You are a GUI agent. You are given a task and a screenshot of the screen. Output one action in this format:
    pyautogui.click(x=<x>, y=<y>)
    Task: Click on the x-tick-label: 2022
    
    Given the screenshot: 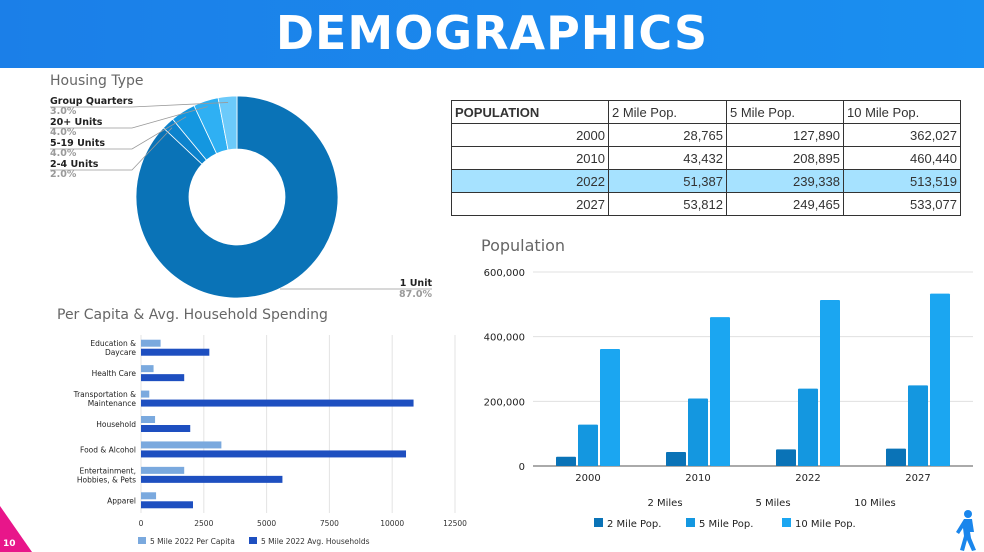 What is the action you would take?
    pyautogui.click(x=807, y=478)
    